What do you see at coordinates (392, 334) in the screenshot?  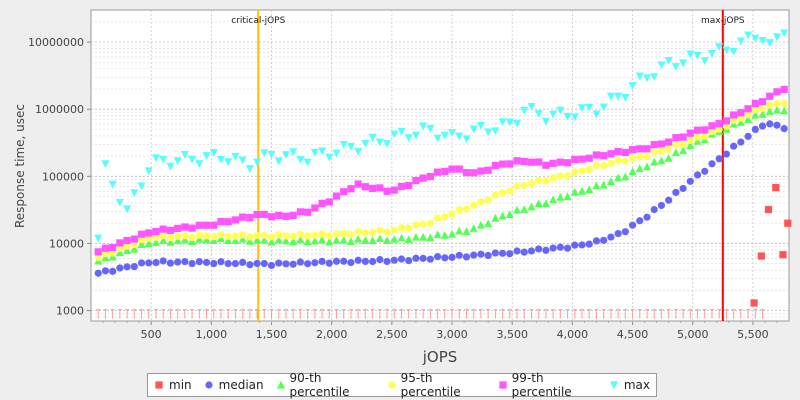 I see `x-tick-label: 2,500` at bounding box center [392, 334].